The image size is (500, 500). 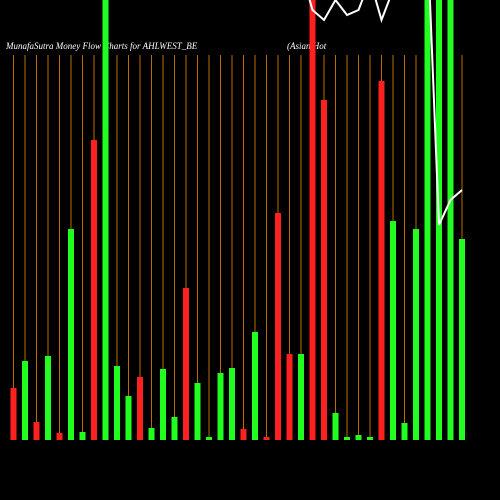 What do you see at coordinates (307, 46) in the screenshot?
I see `chart-subtitle: (Asian Hot` at bounding box center [307, 46].